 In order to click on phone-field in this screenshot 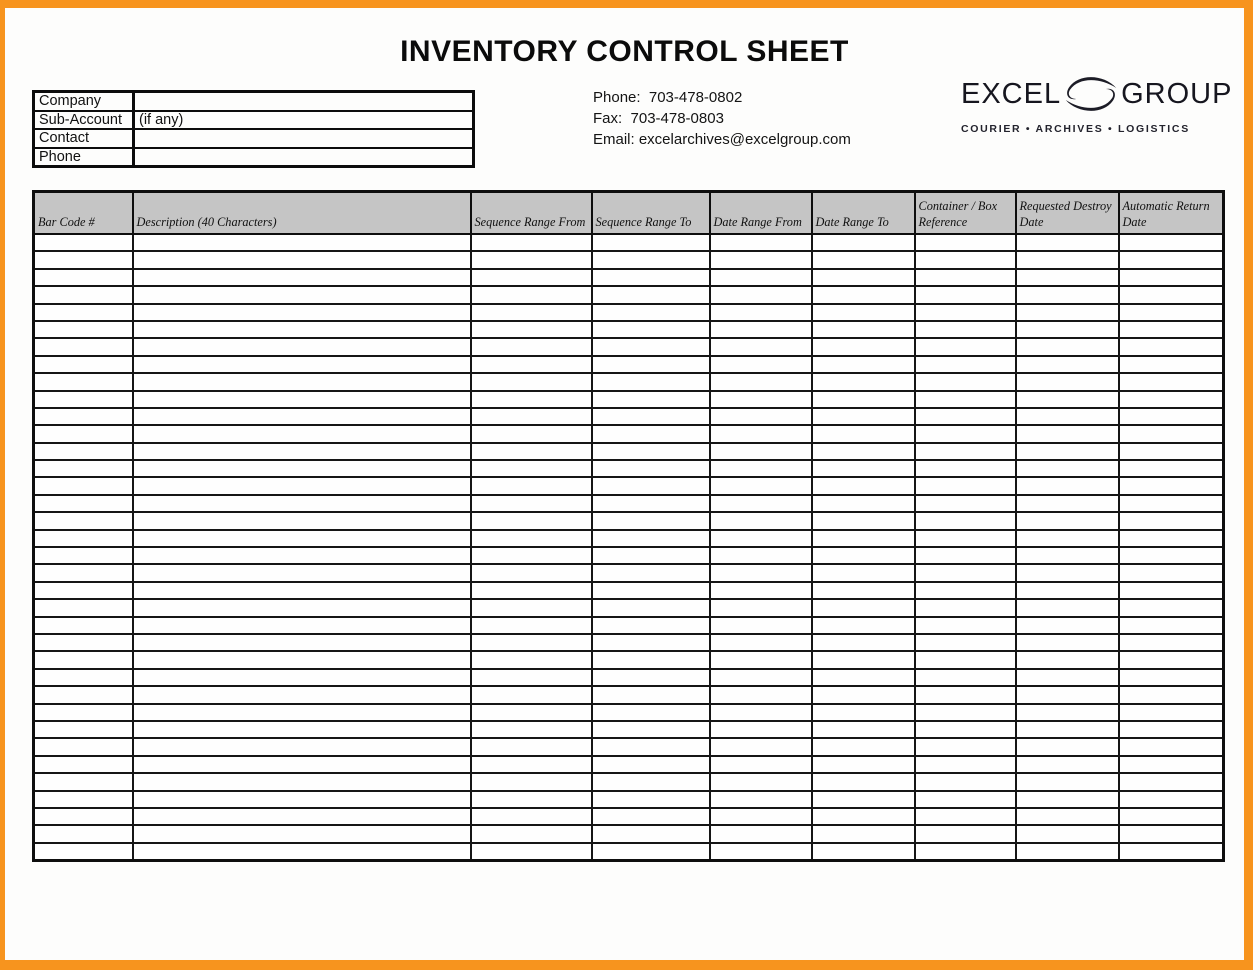, I will do `click(303, 157)`.